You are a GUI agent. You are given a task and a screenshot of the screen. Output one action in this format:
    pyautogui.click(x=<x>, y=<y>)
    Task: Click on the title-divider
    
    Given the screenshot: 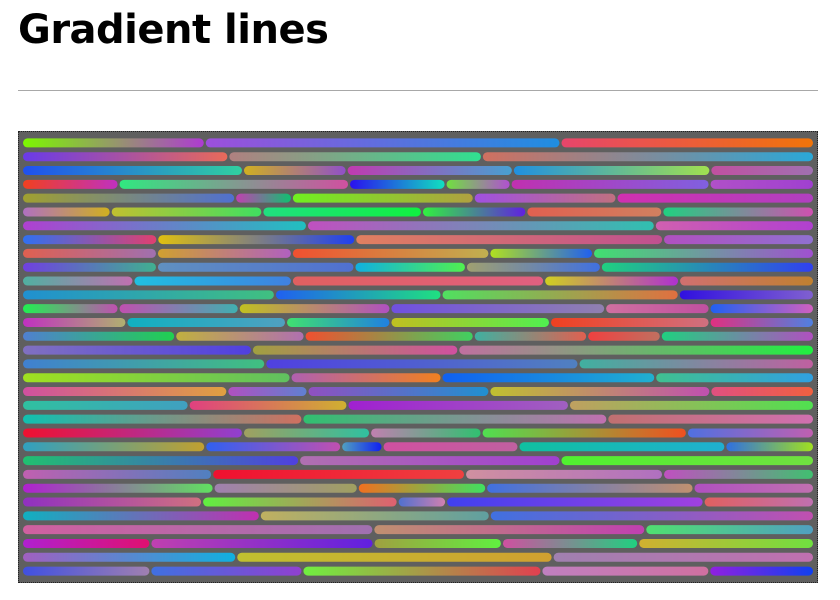 What is the action you would take?
    pyautogui.click(x=418, y=90)
    